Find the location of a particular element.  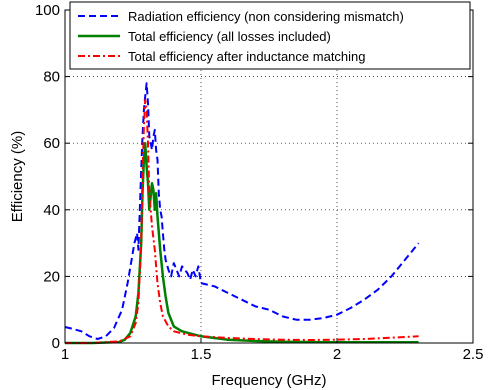

legend-box is located at coordinates (270, 35).